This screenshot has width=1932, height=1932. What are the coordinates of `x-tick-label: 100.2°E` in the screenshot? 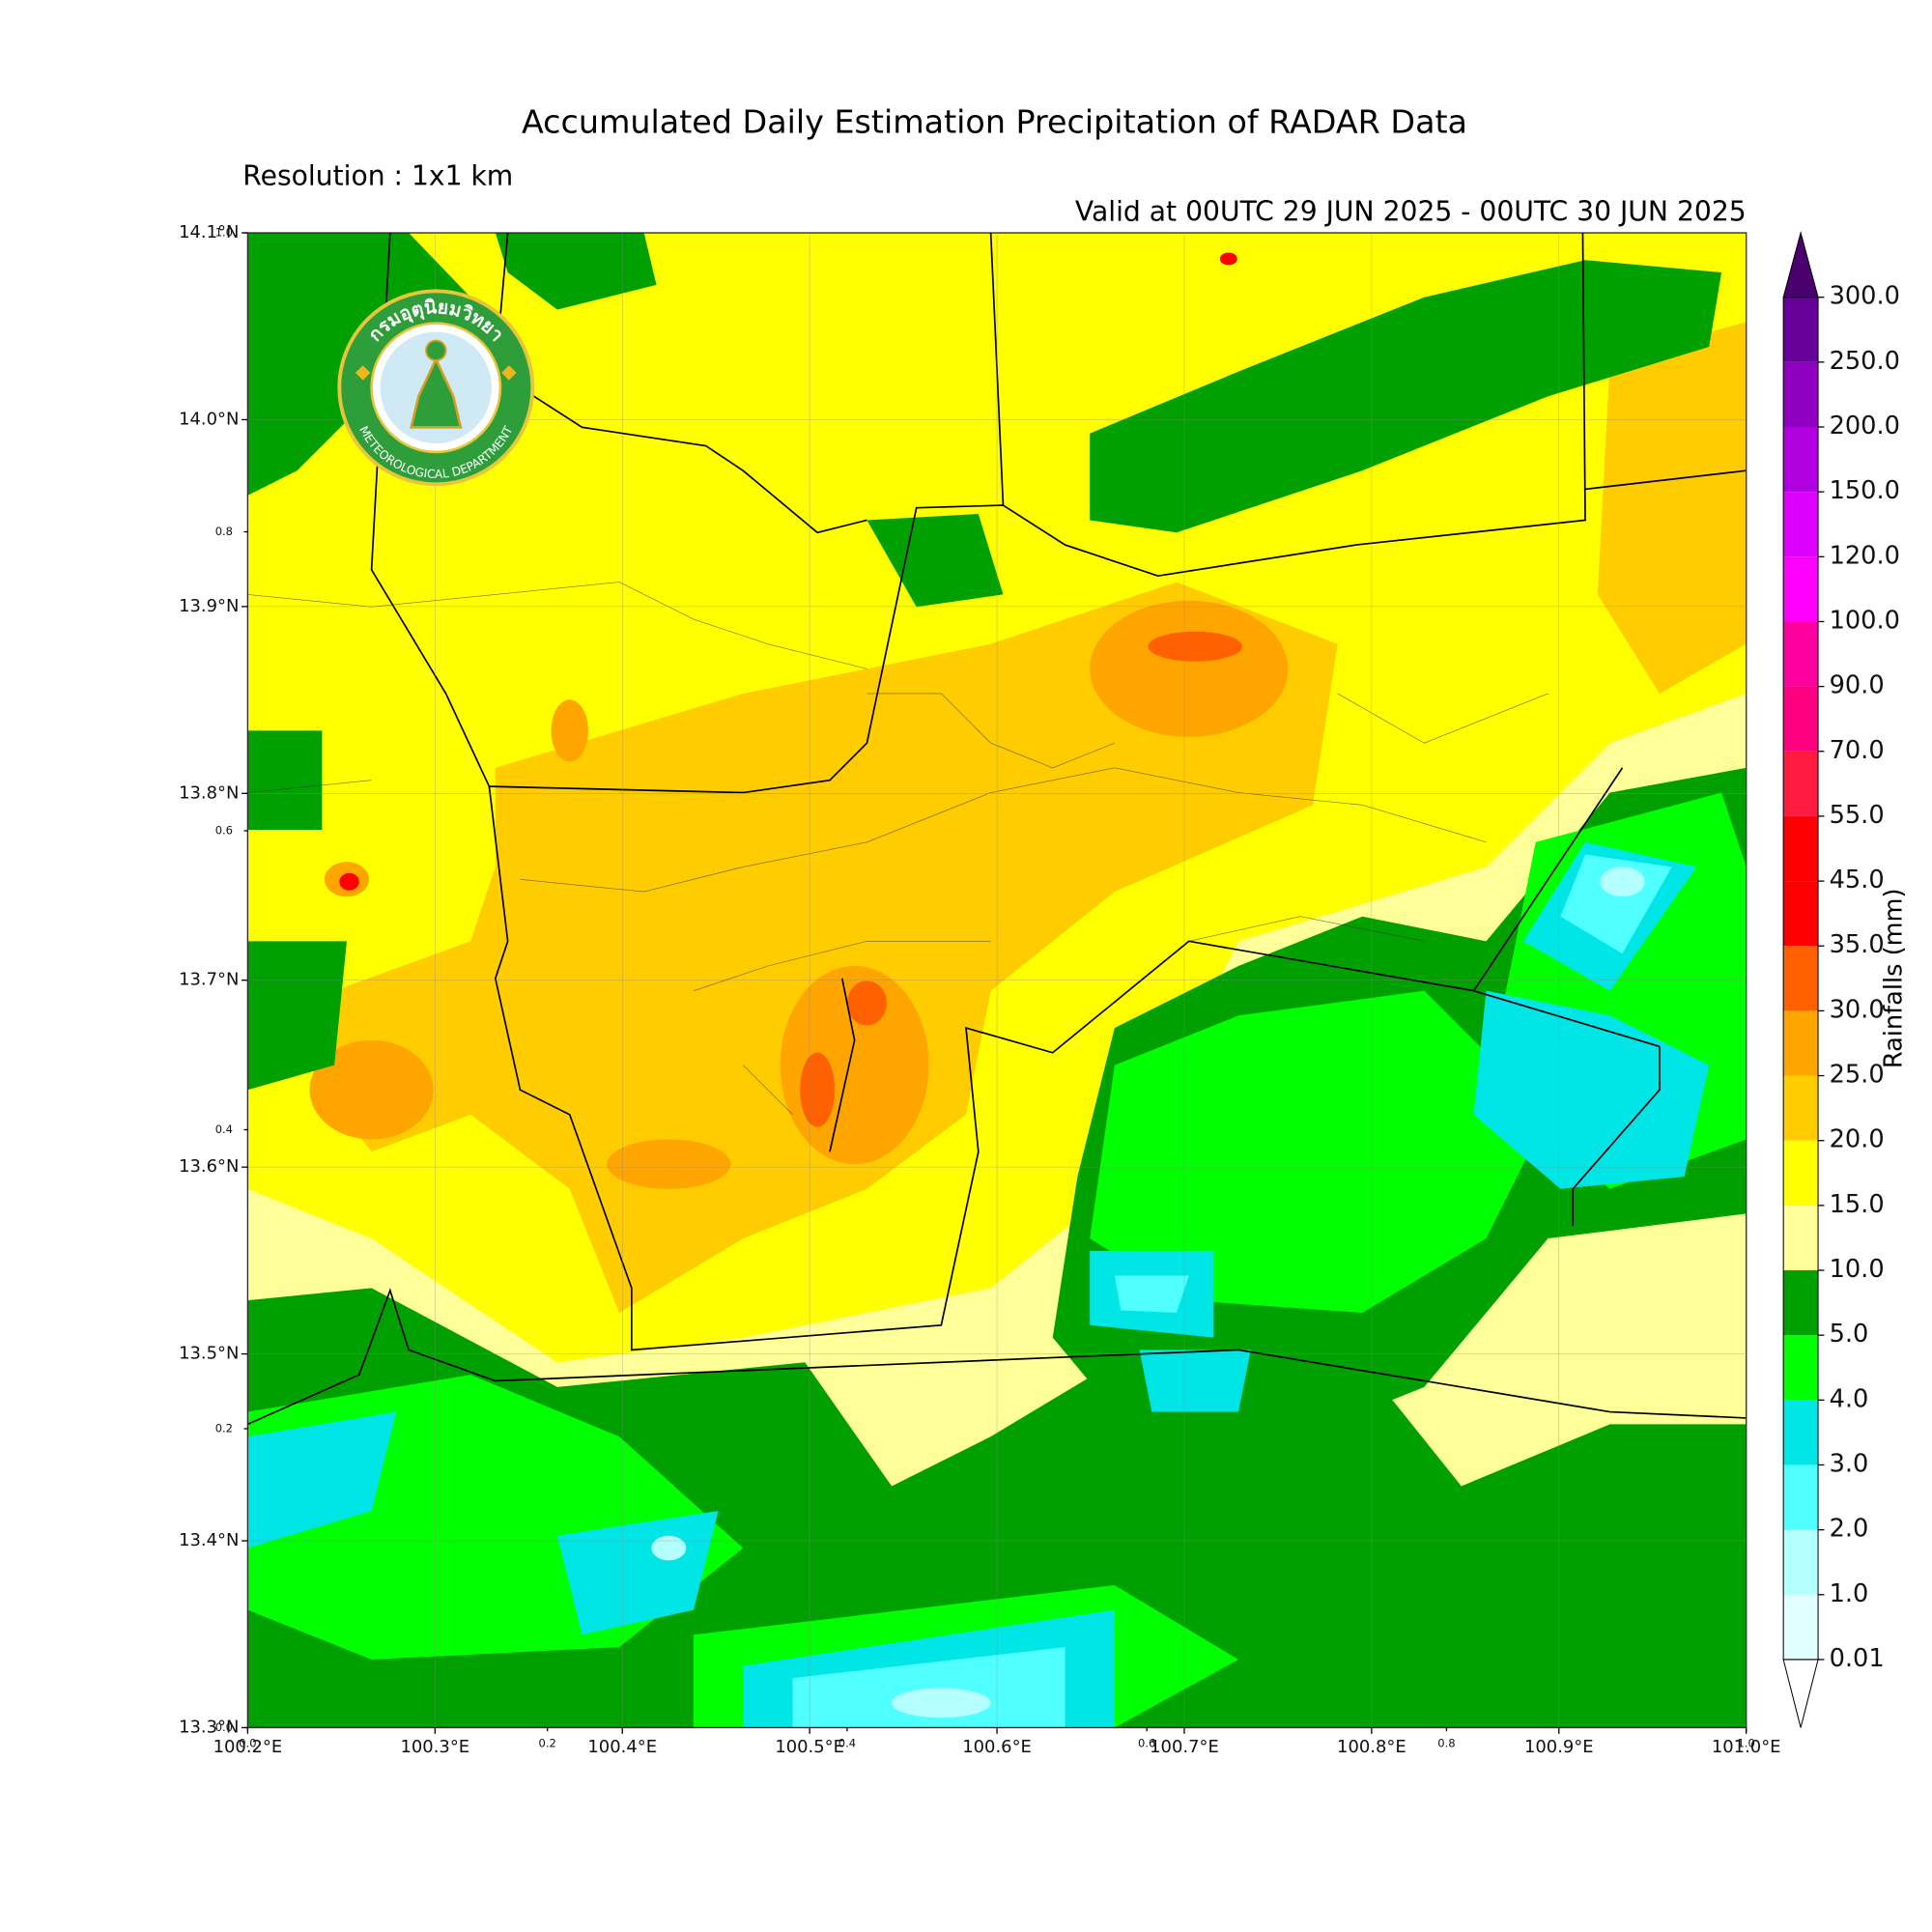 It's located at (248, 1747).